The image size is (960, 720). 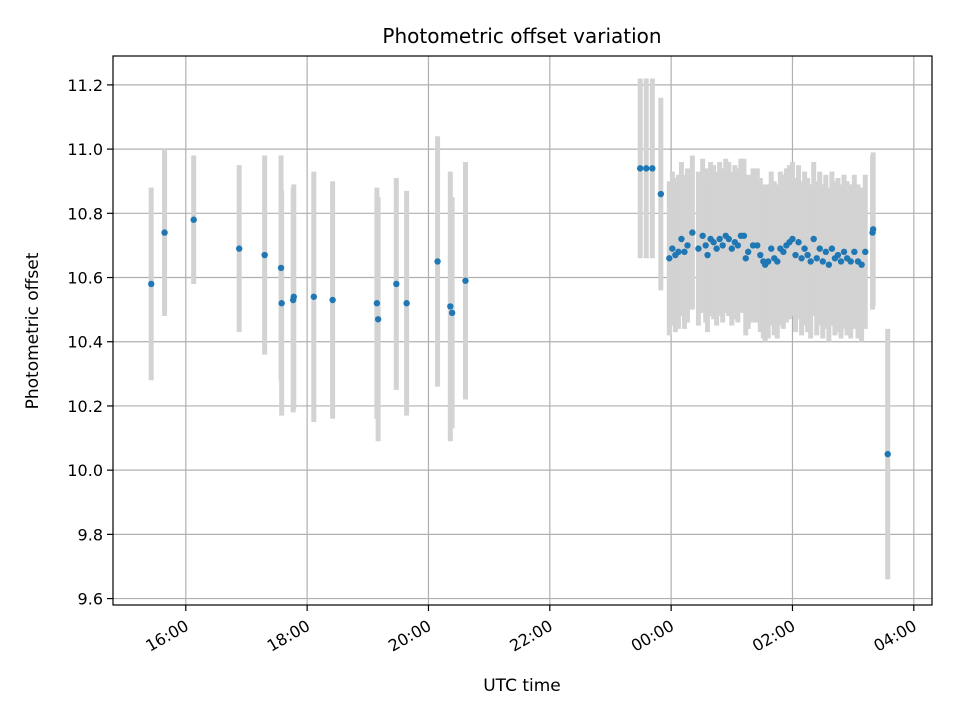 I want to click on y-tick-label: 11.2, so click(x=85, y=85).